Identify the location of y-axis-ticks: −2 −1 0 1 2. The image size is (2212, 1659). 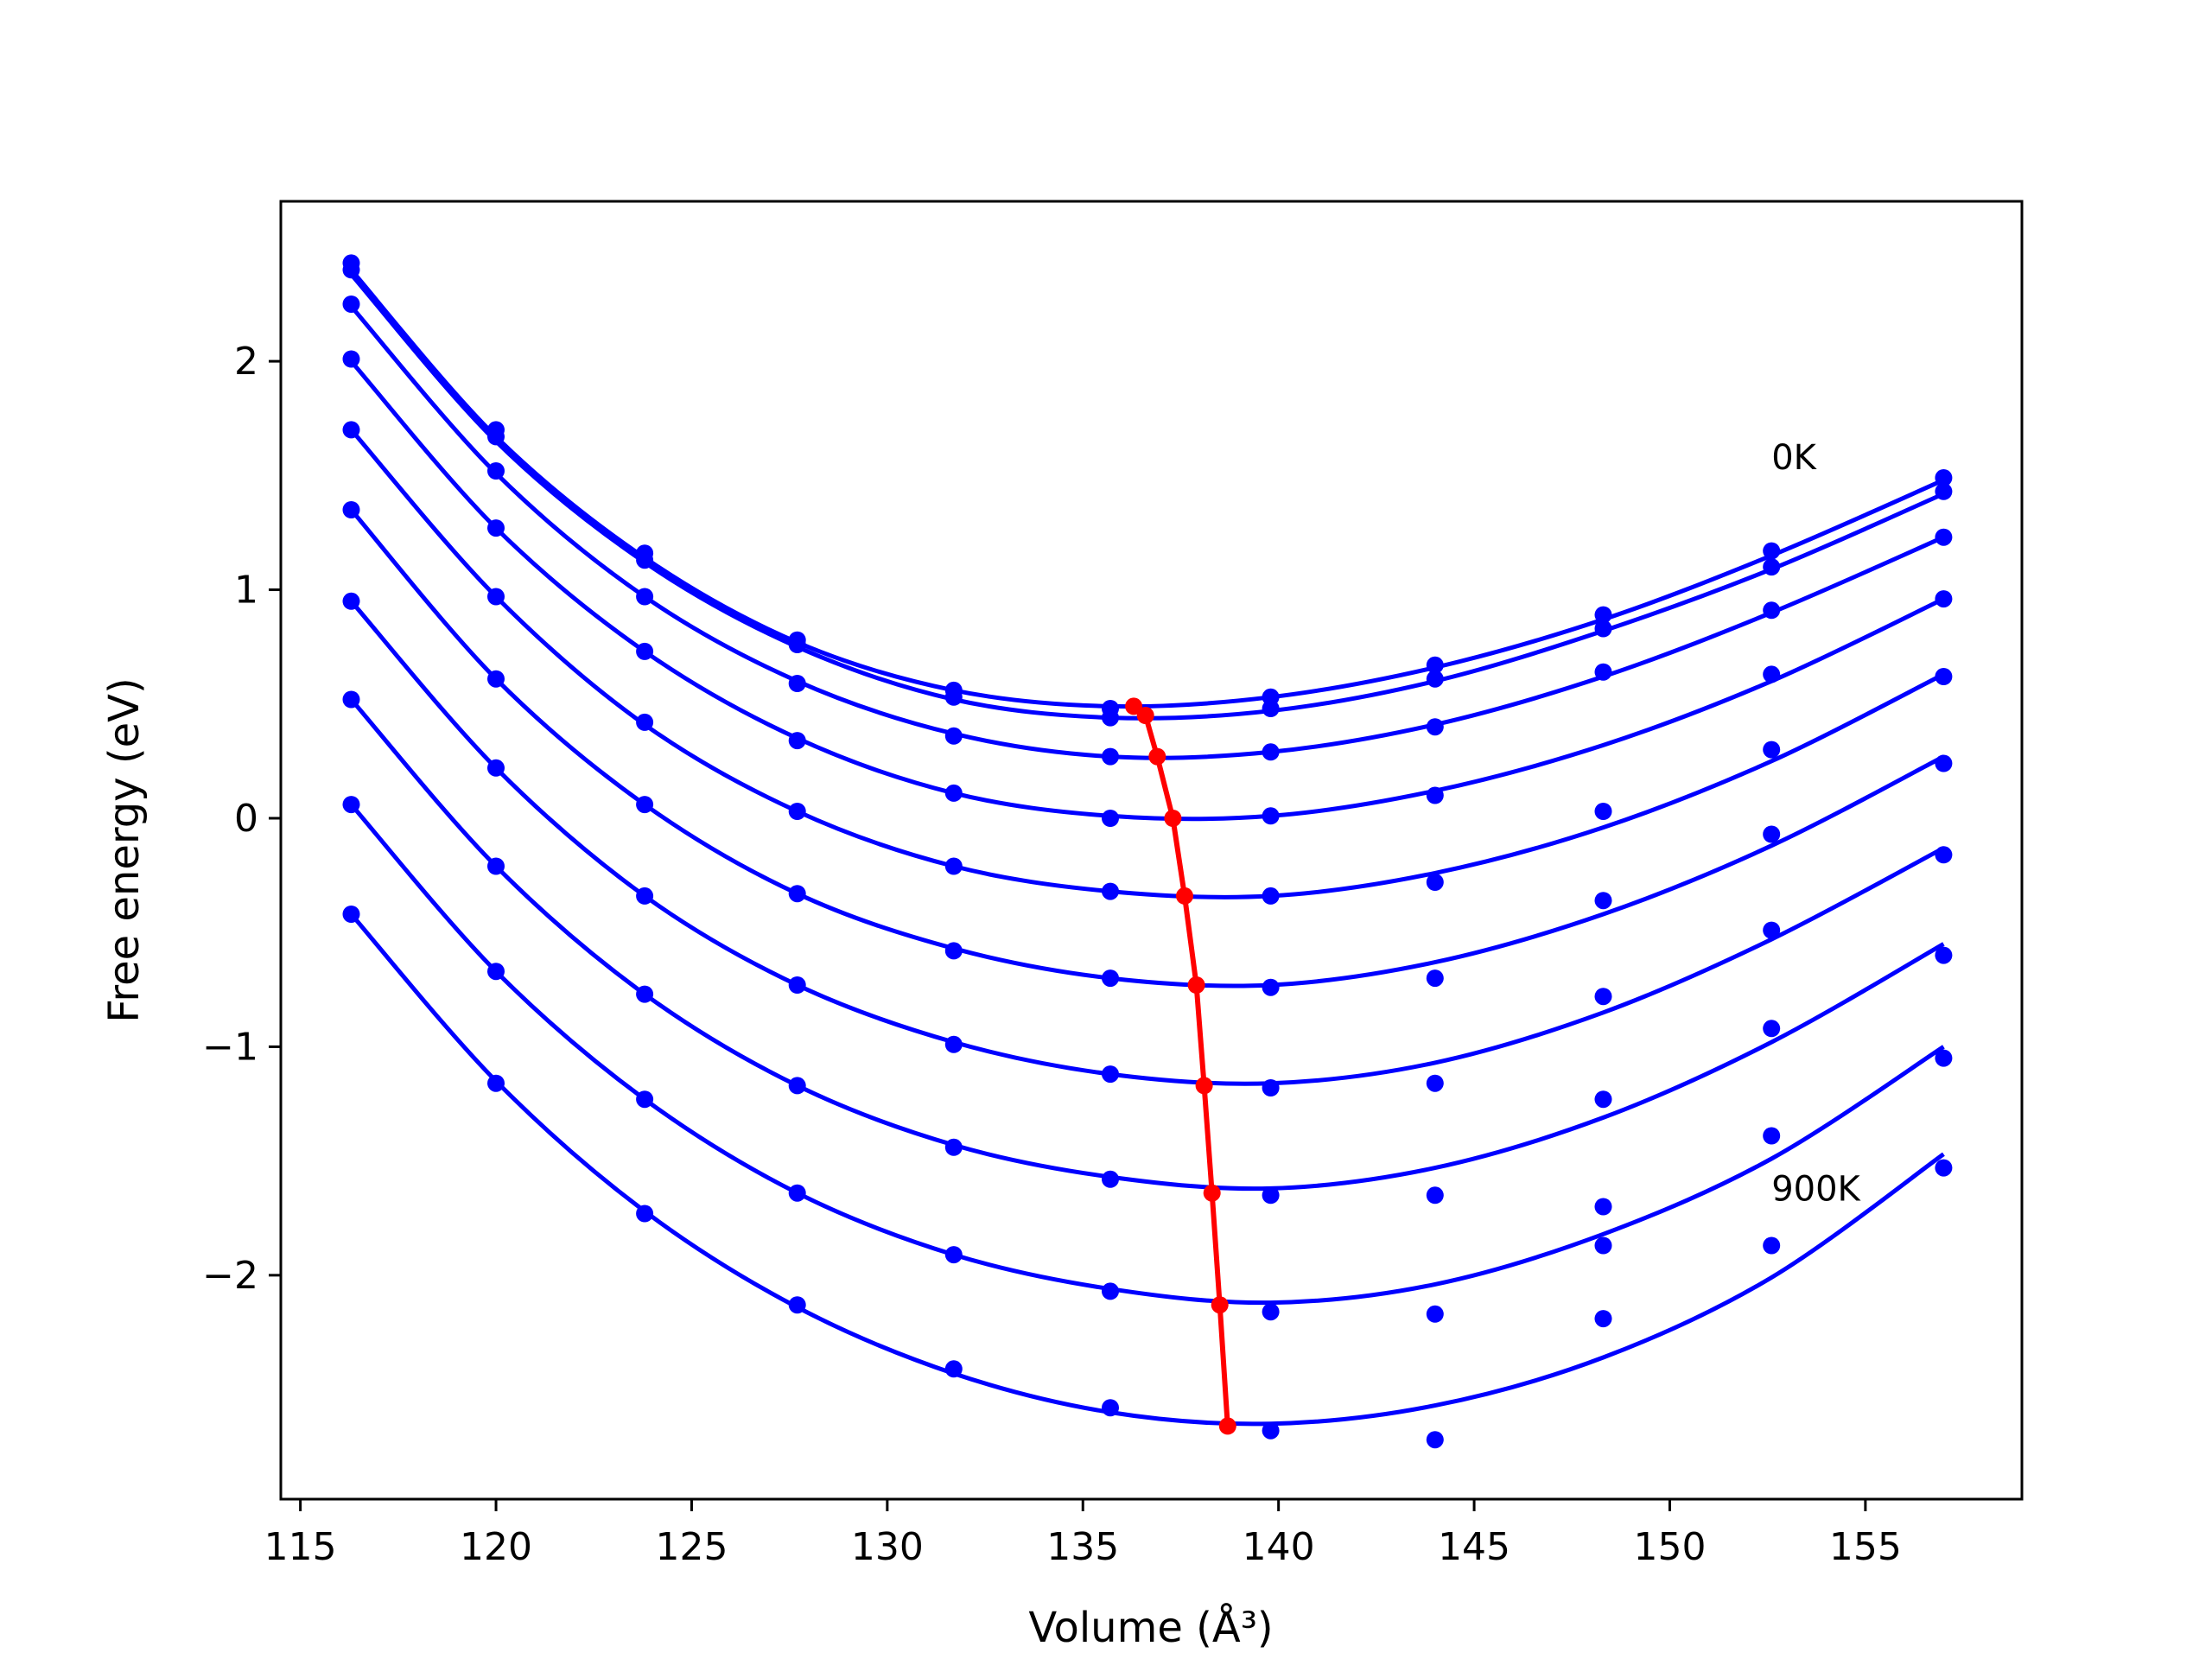
(241, 819).